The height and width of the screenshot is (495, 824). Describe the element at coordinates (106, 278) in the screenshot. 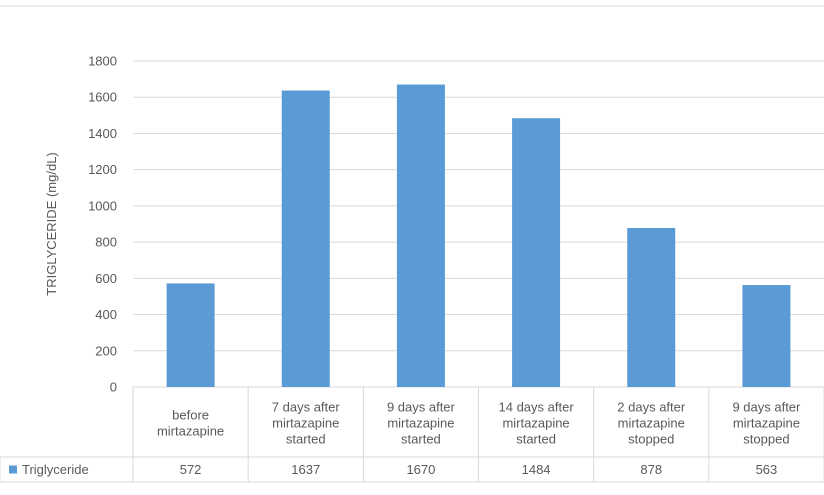

I see `y-tick-label: 600` at that location.